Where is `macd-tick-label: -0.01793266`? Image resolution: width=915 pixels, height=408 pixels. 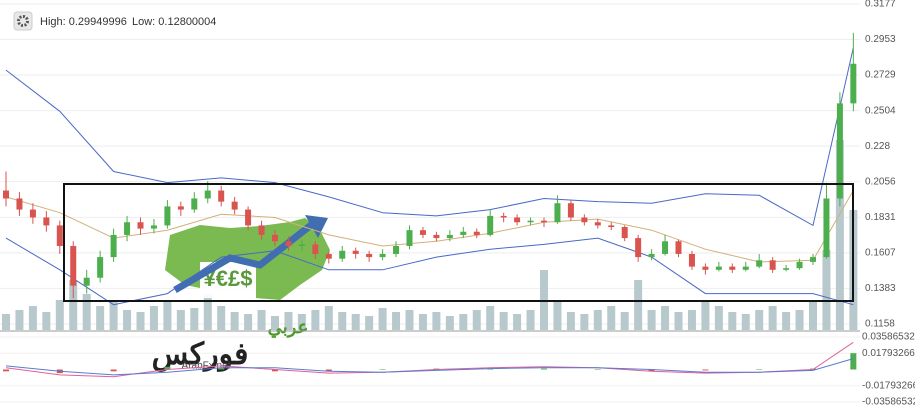
macd-tick-label: -0.01793266 is located at coordinates (888, 385).